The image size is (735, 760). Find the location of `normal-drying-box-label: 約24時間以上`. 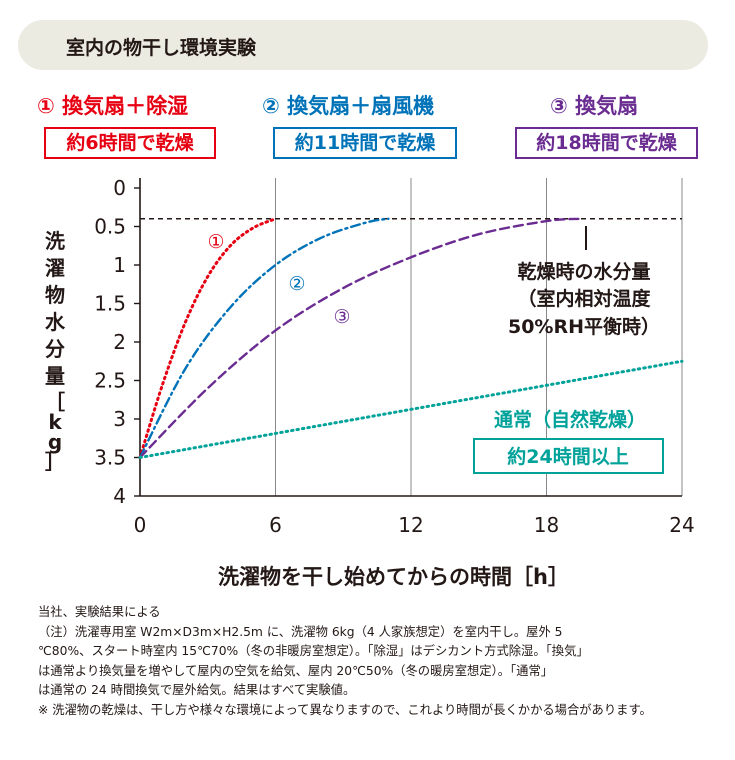

normal-drying-box-label: 約24時間以上 is located at coordinates (567, 456).